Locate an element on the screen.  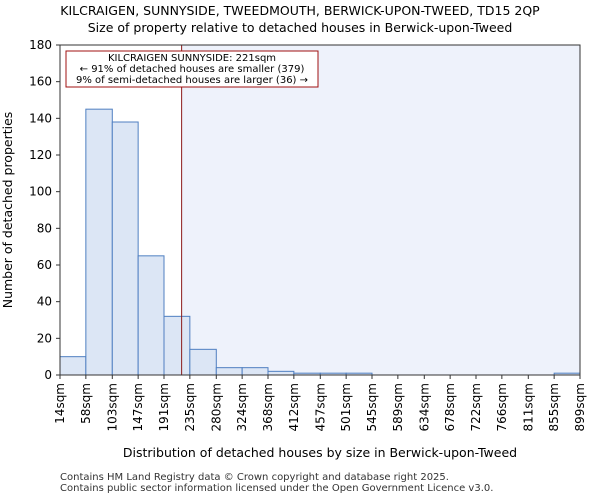
x-tick-label: 545sqm is located at coordinates (372, 407).